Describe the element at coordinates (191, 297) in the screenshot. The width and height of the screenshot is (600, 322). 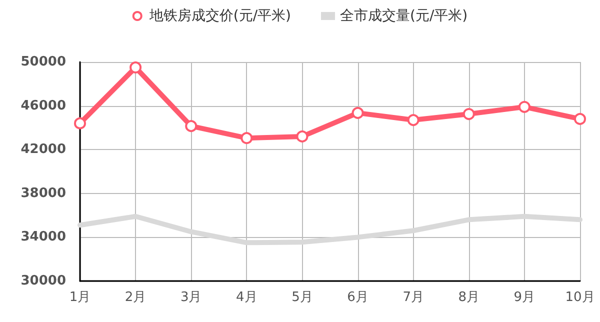
I see `x-tick-label: 3月` at that location.